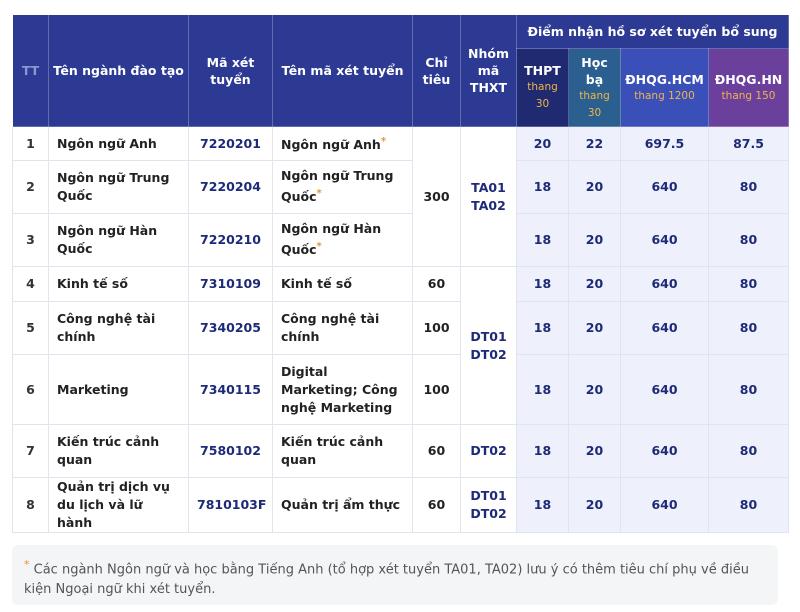 This screenshot has height=612, width=800. I want to click on score-scale: thang 1200, so click(664, 95).